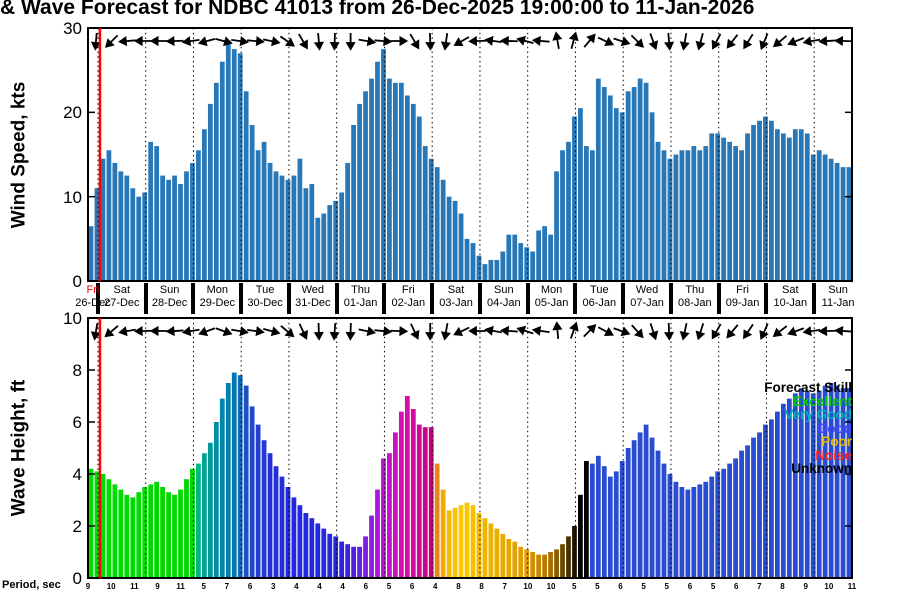 The width and height of the screenshot is (900, 600). What do you see at coordinates (599, 303) in the screenshot?
I see `day-date: 06-Jan` at bounding box center [599, 303].